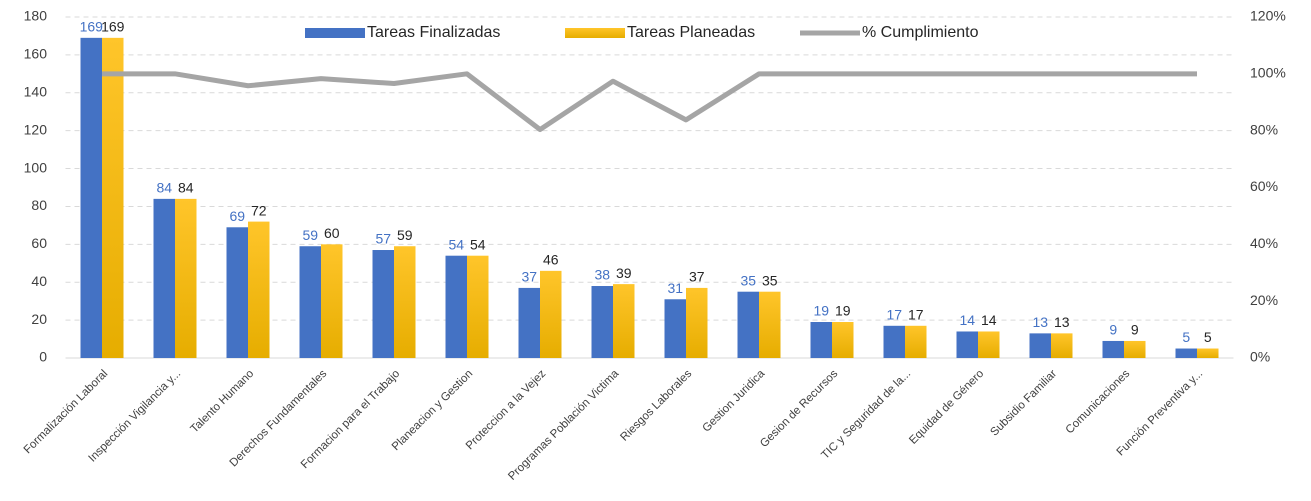  What do you see at coordinates (656, 406) in the screenshot?
I see `x-tick-label: Riesgos Laborales` at bounding box center [656, 406].